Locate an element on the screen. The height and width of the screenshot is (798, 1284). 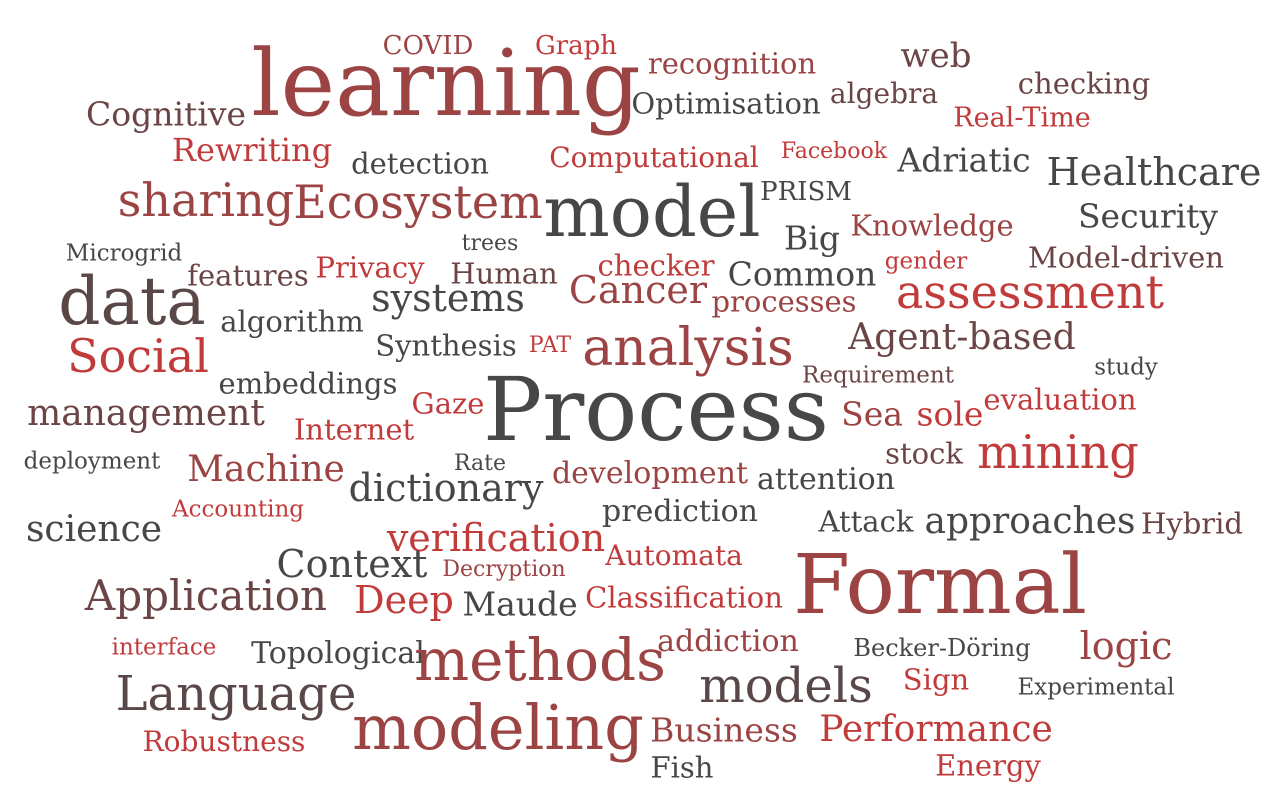
word-development: development is located at coordinates (650, 473).